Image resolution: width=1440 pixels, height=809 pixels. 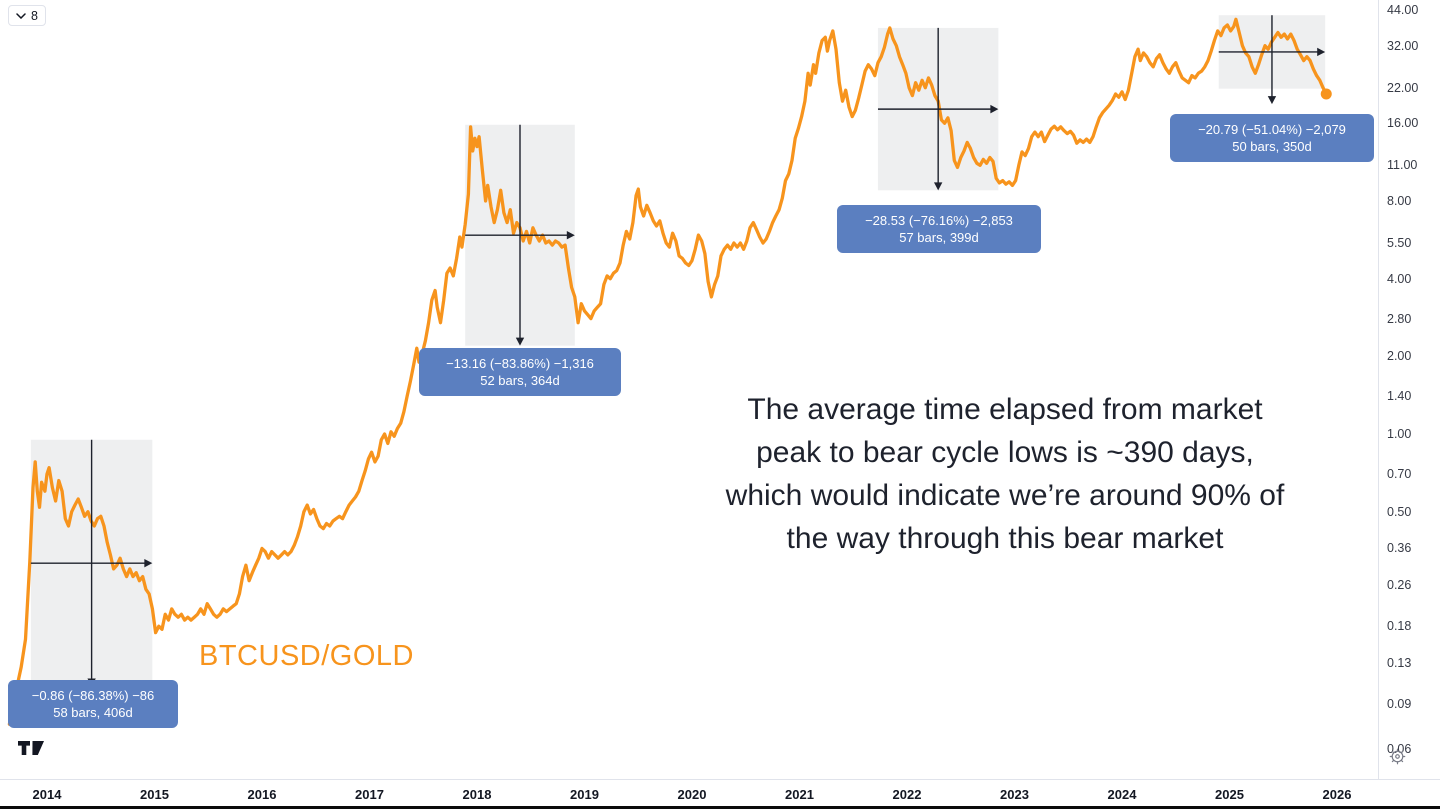 I want to click on price-axis-label: 32.00, so click(x=1403, y=45).